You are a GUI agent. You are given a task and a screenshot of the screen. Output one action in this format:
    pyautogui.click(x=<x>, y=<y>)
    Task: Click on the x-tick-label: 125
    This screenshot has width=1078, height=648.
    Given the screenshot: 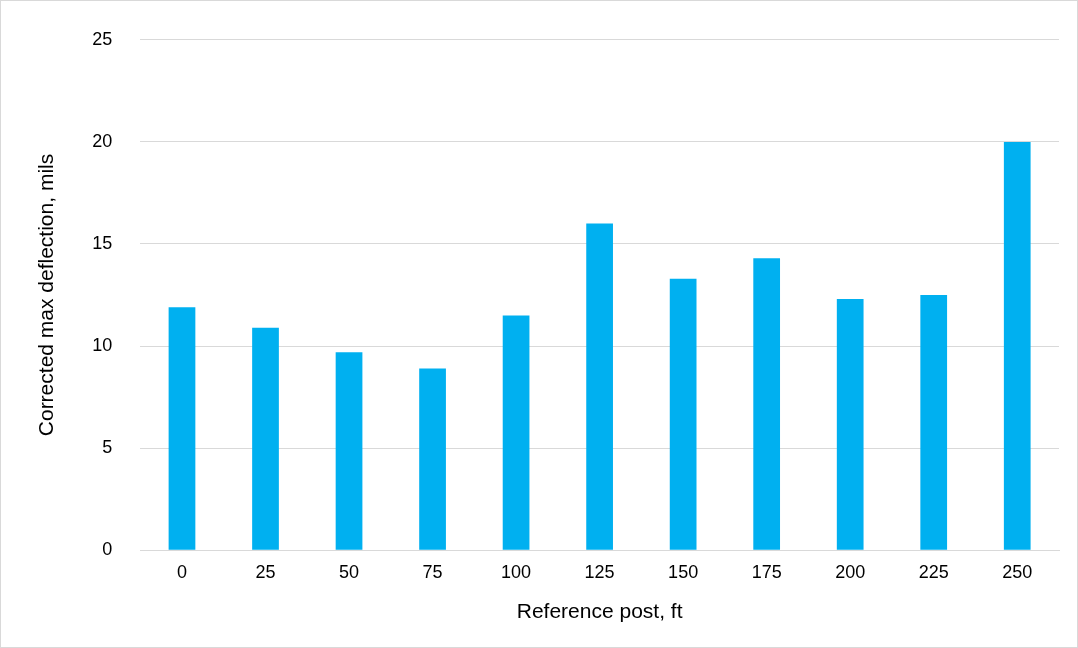 What is the action you would take?
    pyautogui.click(x=599, y=571)
    